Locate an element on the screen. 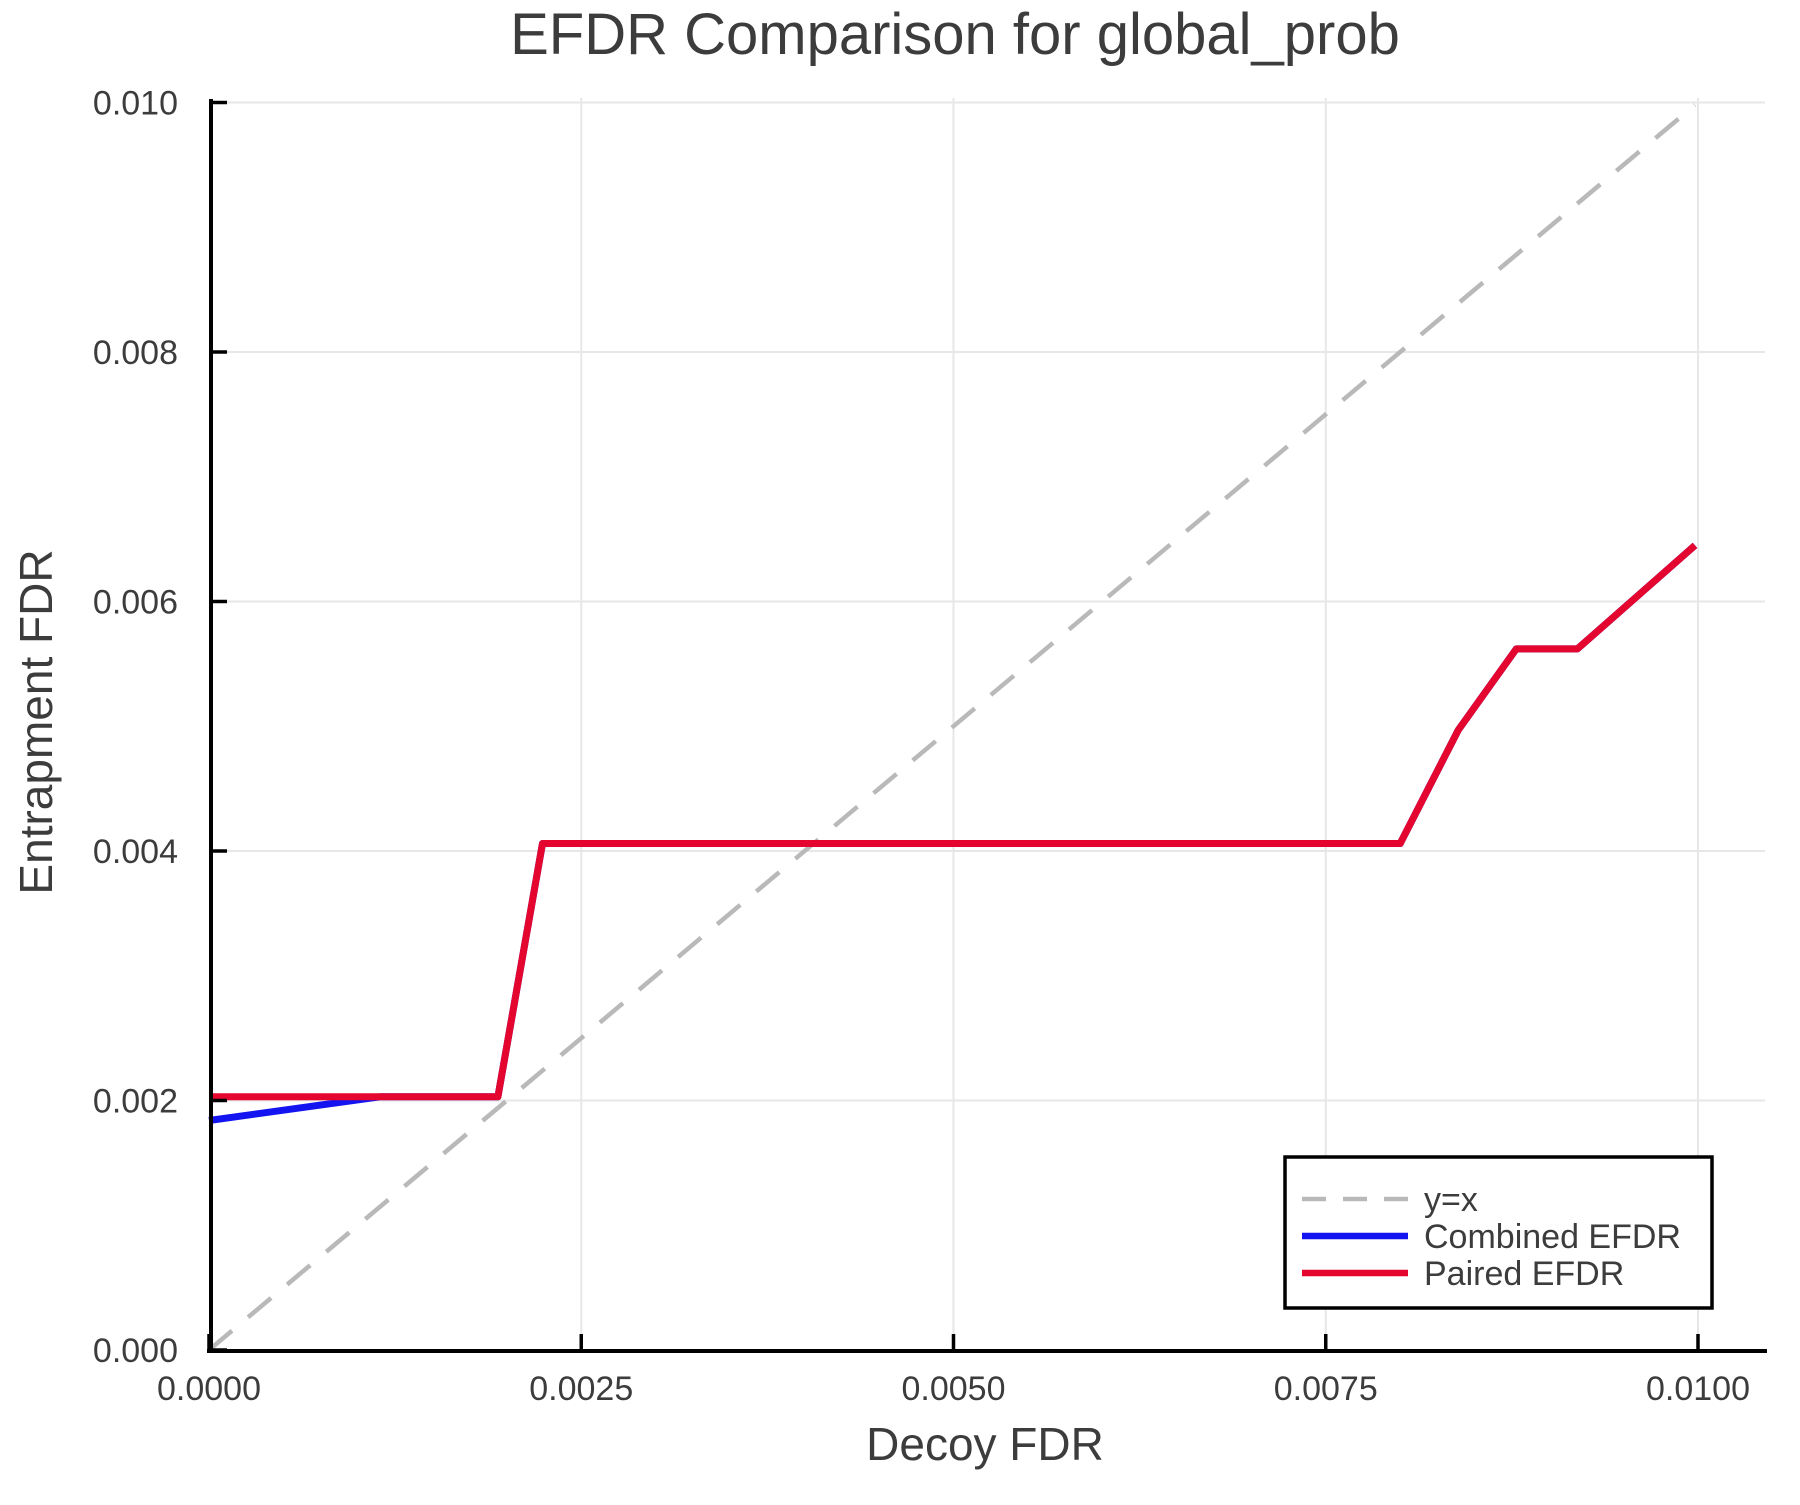  y-tick-label: 0.008 is located at coordinates (135, 353).